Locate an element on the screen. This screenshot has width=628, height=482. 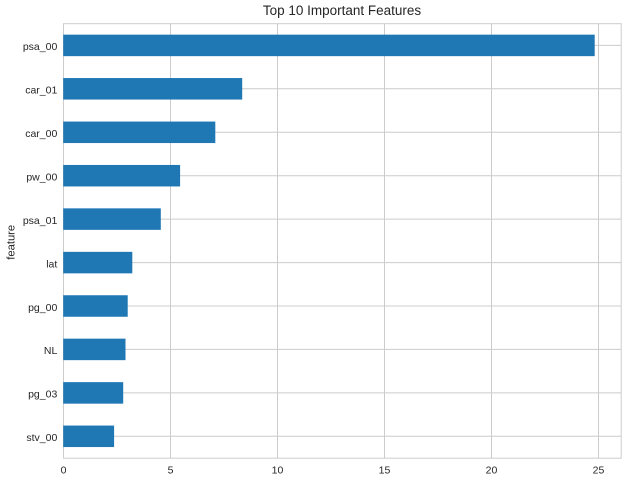
svg-text: pg_03 is located at coordinates (42, 395).